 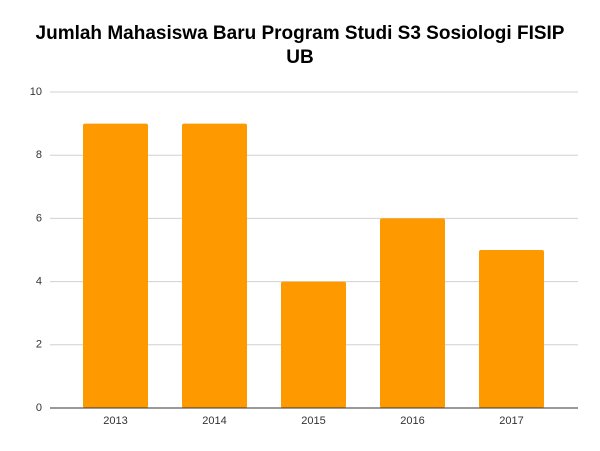 What do you see at coordinates (412, 421) in the screenshot?
I see `x-tick-label: 2016` at bounding box center [412, 421].